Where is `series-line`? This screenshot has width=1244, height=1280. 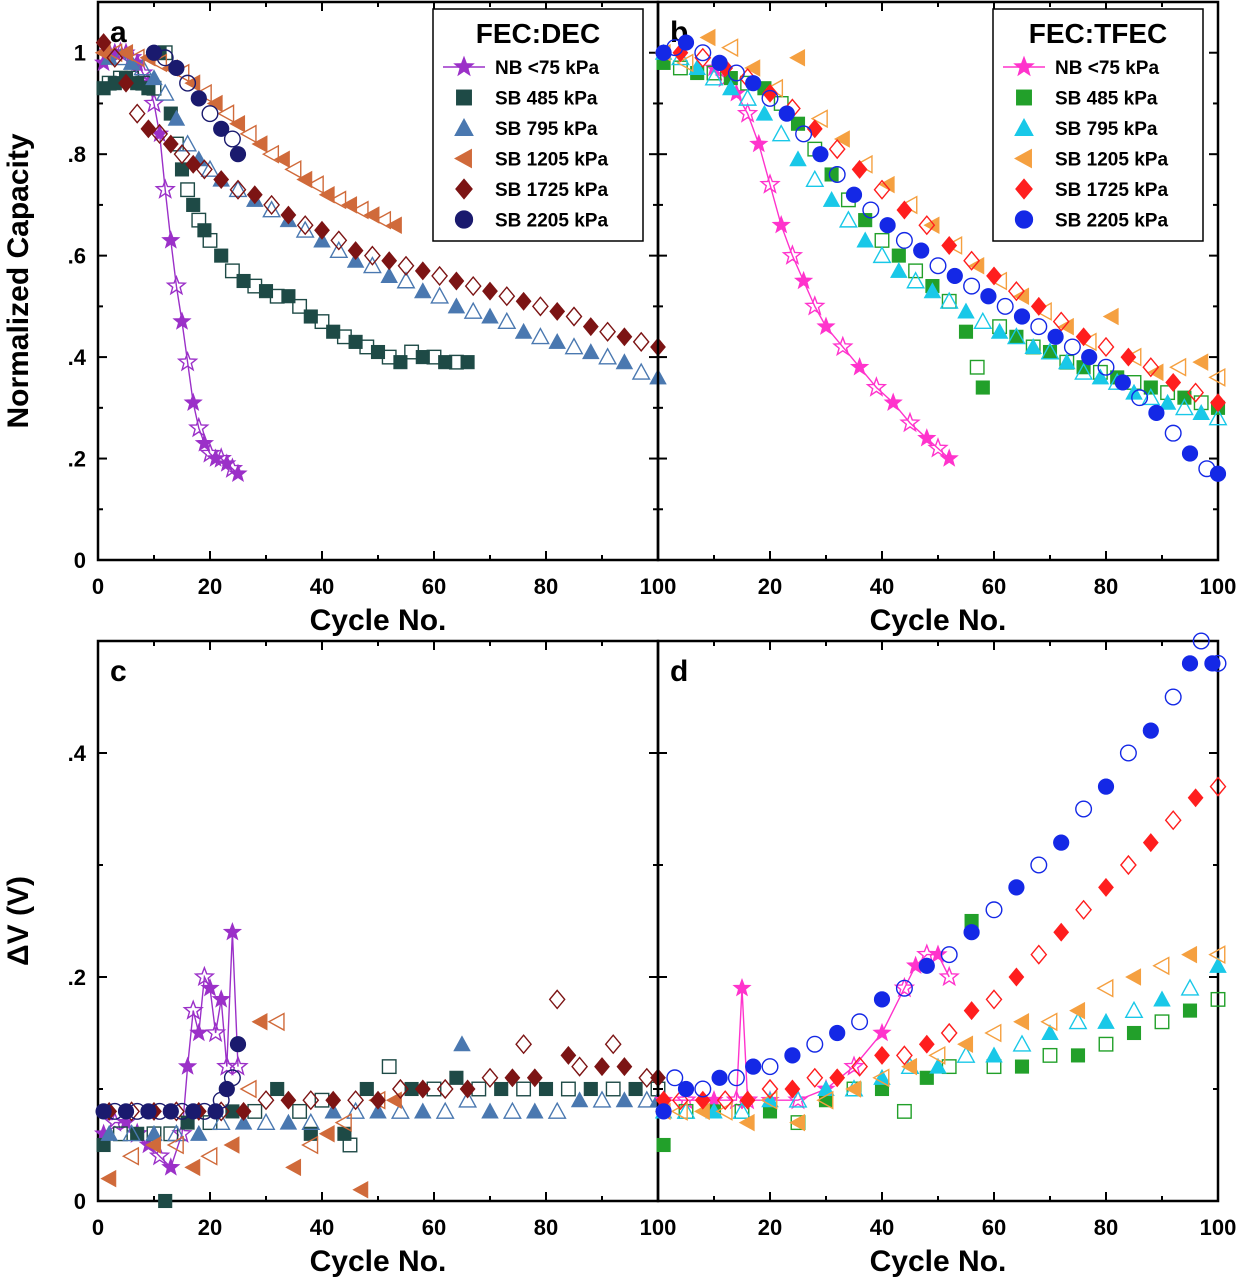 series-line is located at coordinates (171, 1050).